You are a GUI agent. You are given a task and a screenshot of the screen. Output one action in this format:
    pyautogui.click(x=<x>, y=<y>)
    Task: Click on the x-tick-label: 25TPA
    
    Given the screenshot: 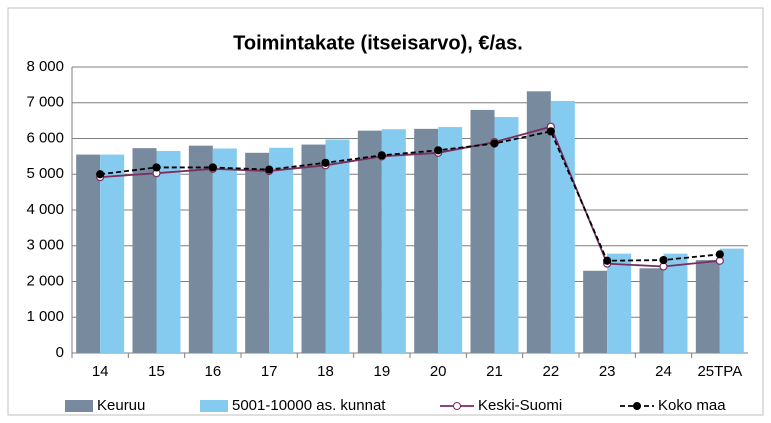 What is the action you would take?
    pyautogui.click(x=719, y=371)
    